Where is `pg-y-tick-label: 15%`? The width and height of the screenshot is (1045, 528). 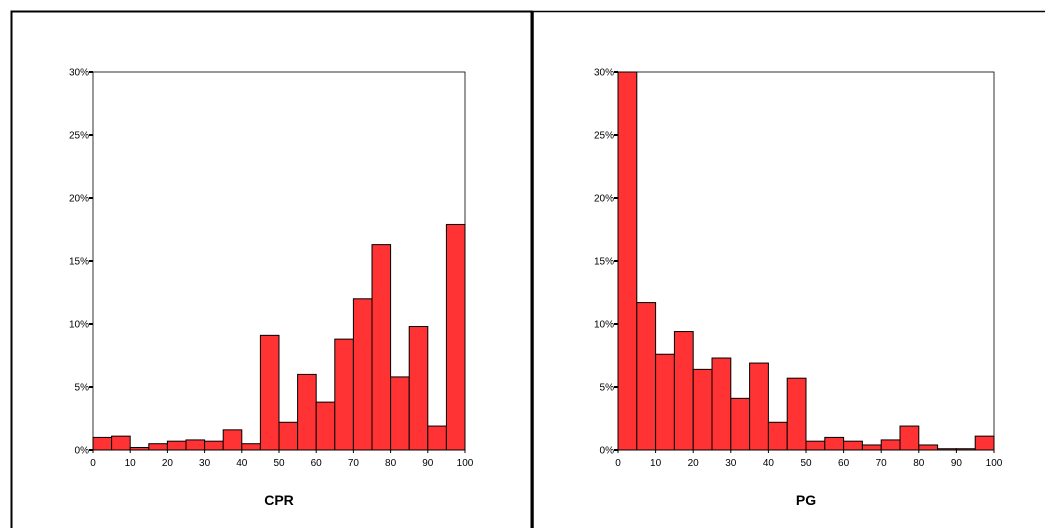 pg-y-tick-label: 15% is located at coordinates (604, 262).